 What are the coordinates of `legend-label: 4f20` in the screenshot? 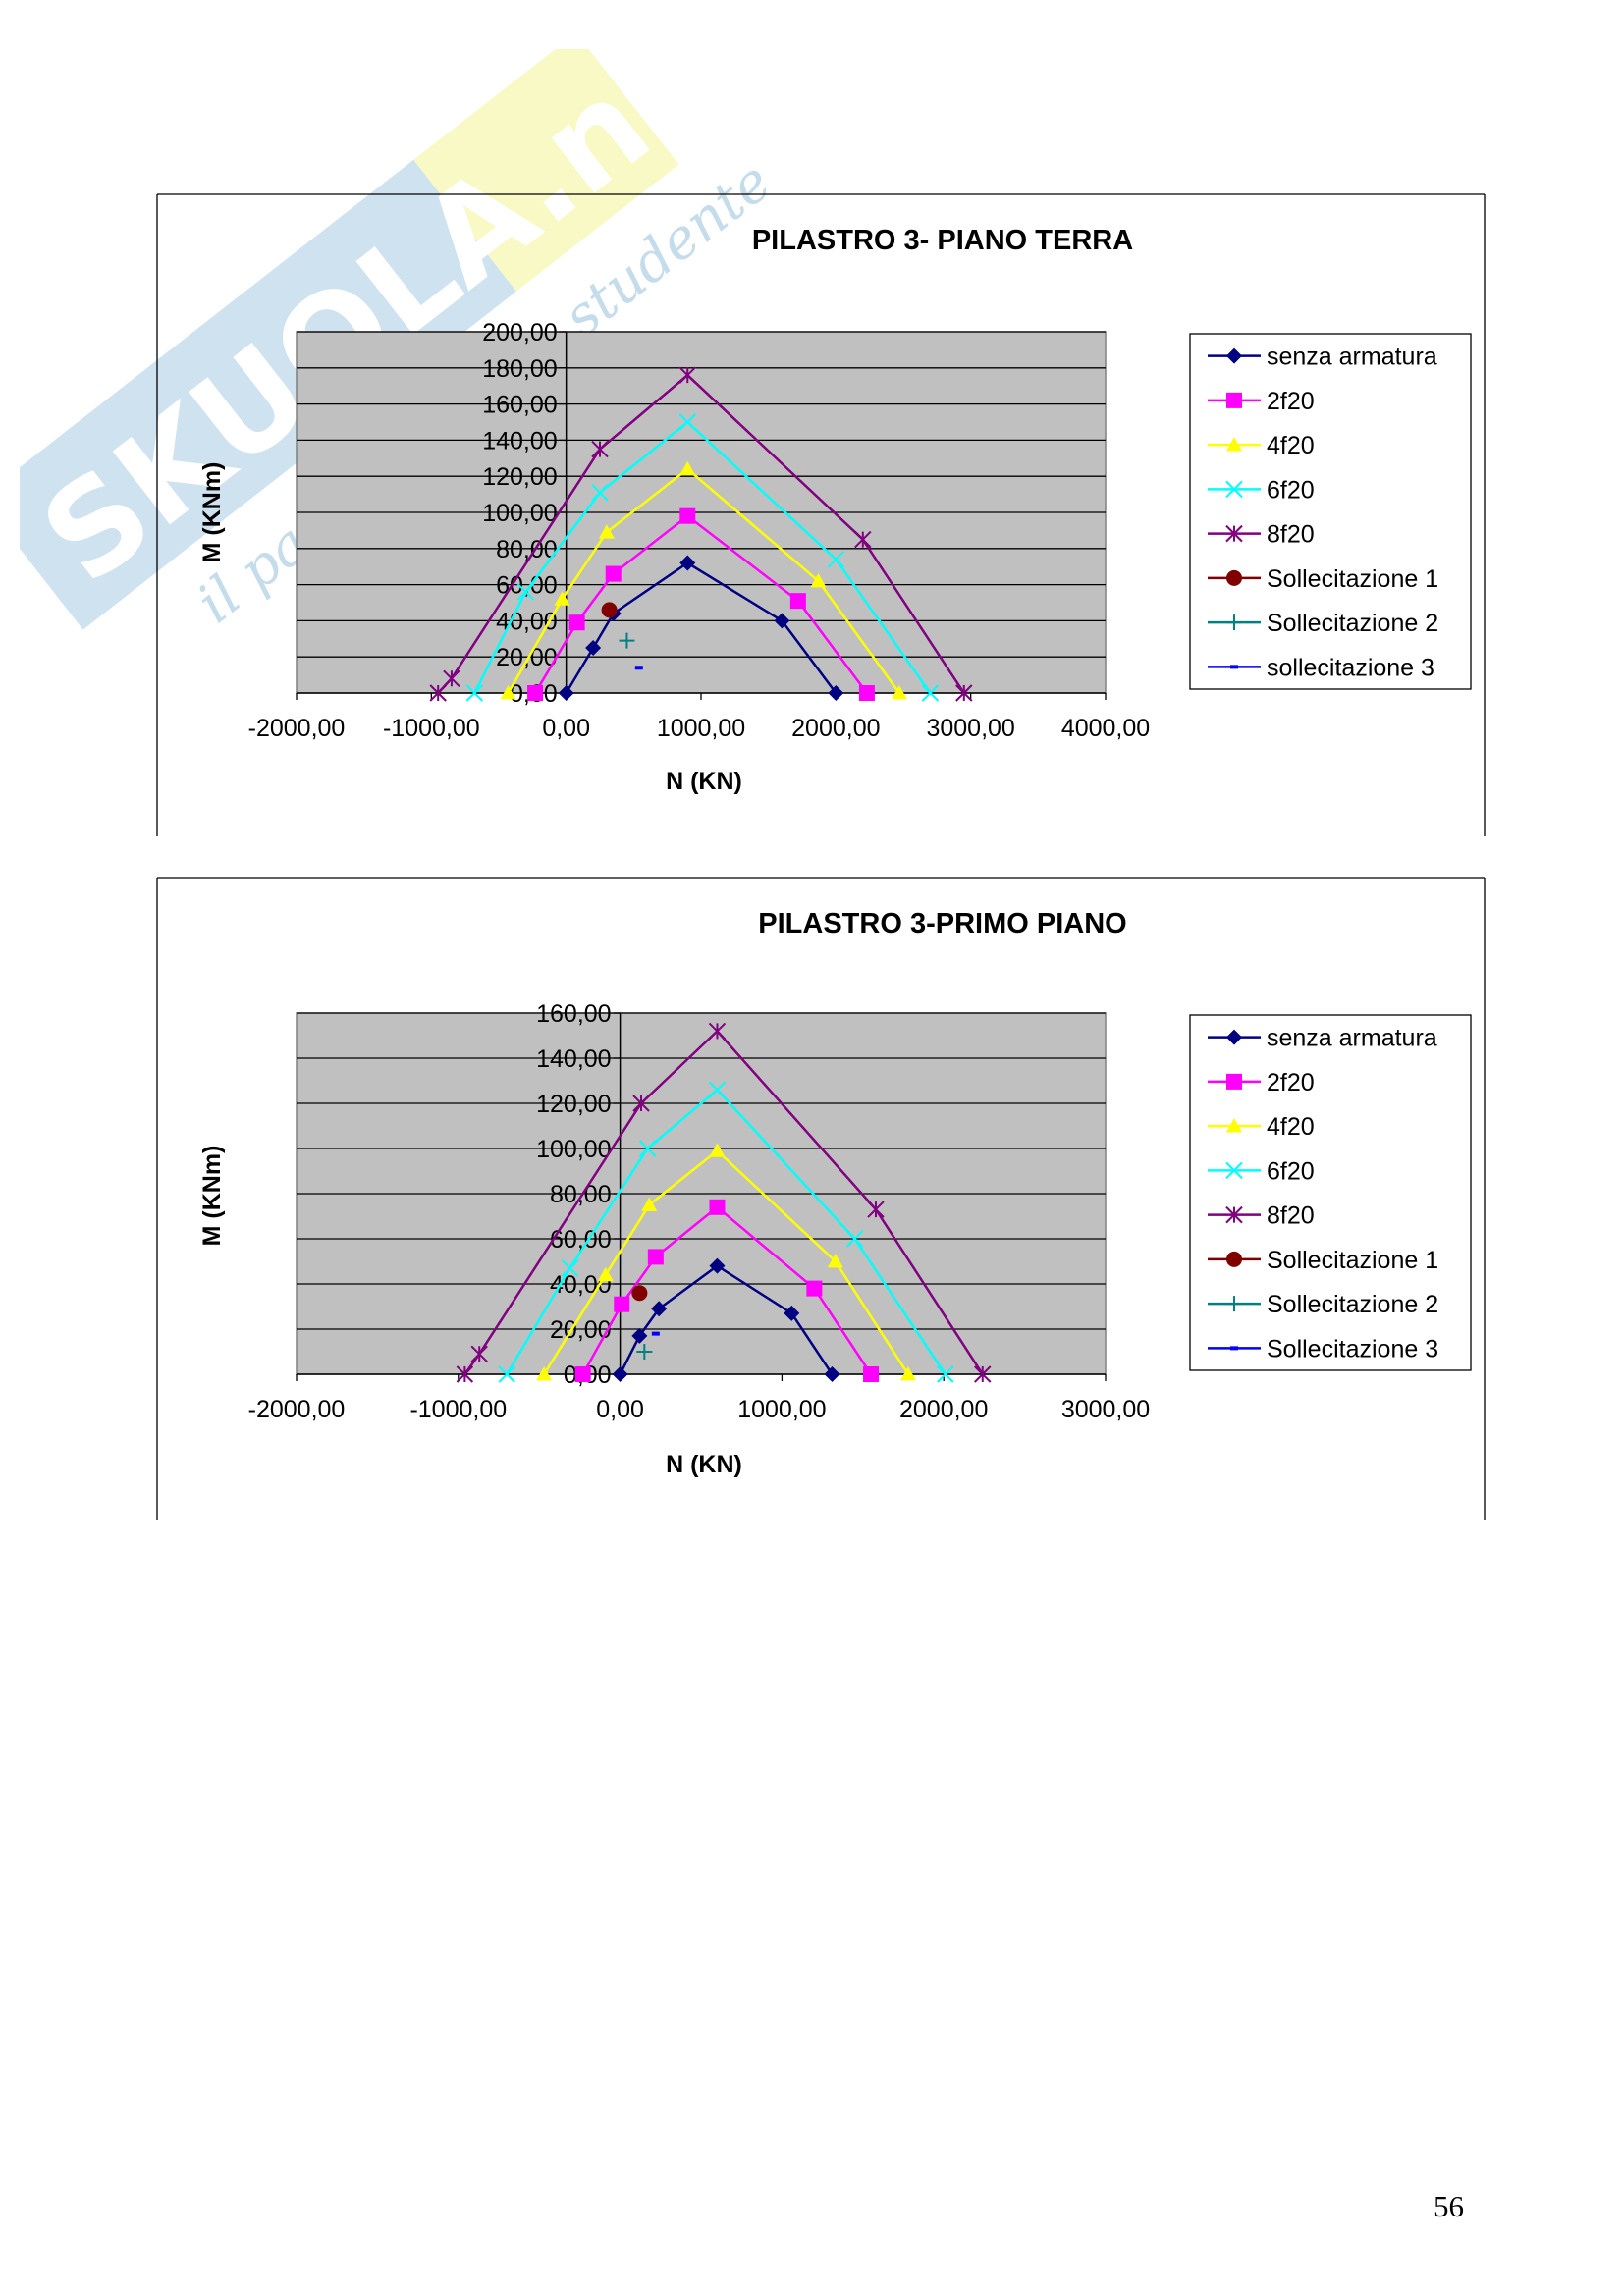 It's located at (1291, 1127).